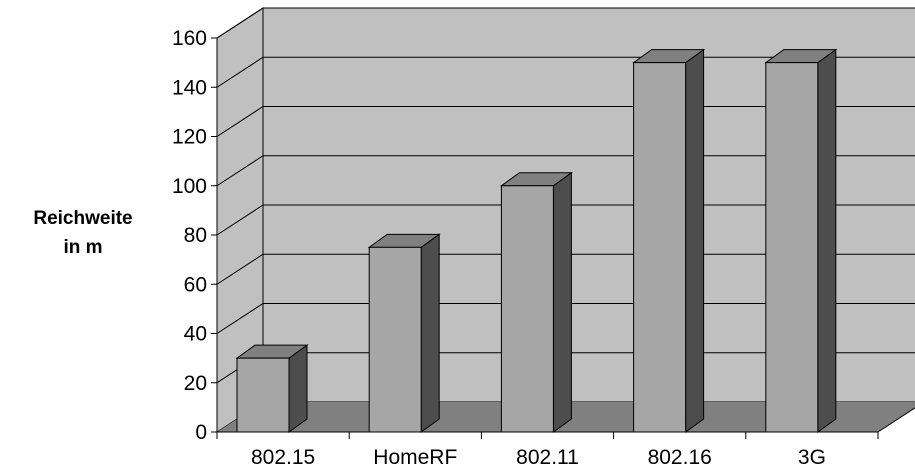  I want to click on x-axis-depth-line, so click(896, 420).